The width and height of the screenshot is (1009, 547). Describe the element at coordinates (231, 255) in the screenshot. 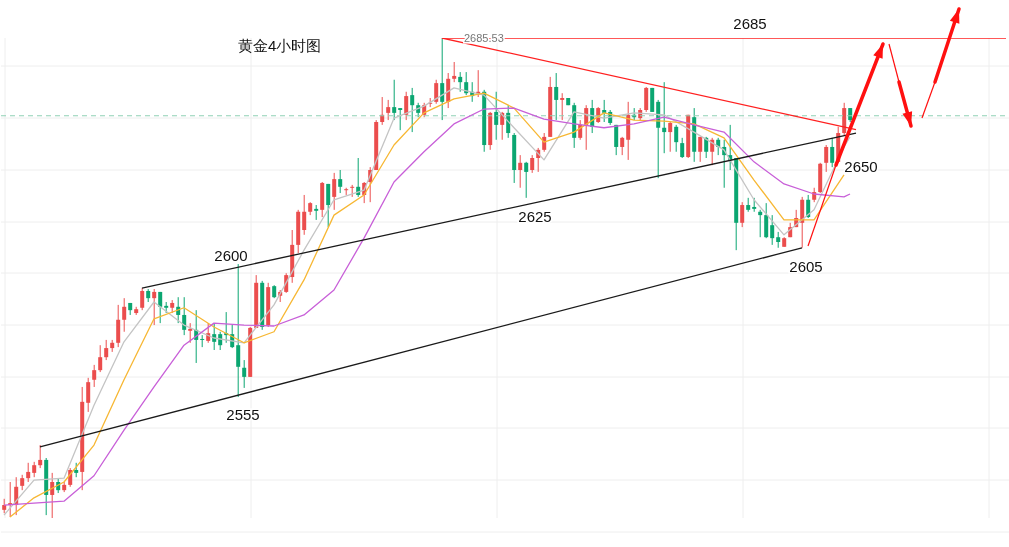

I see `annotation: 2600` at that location.